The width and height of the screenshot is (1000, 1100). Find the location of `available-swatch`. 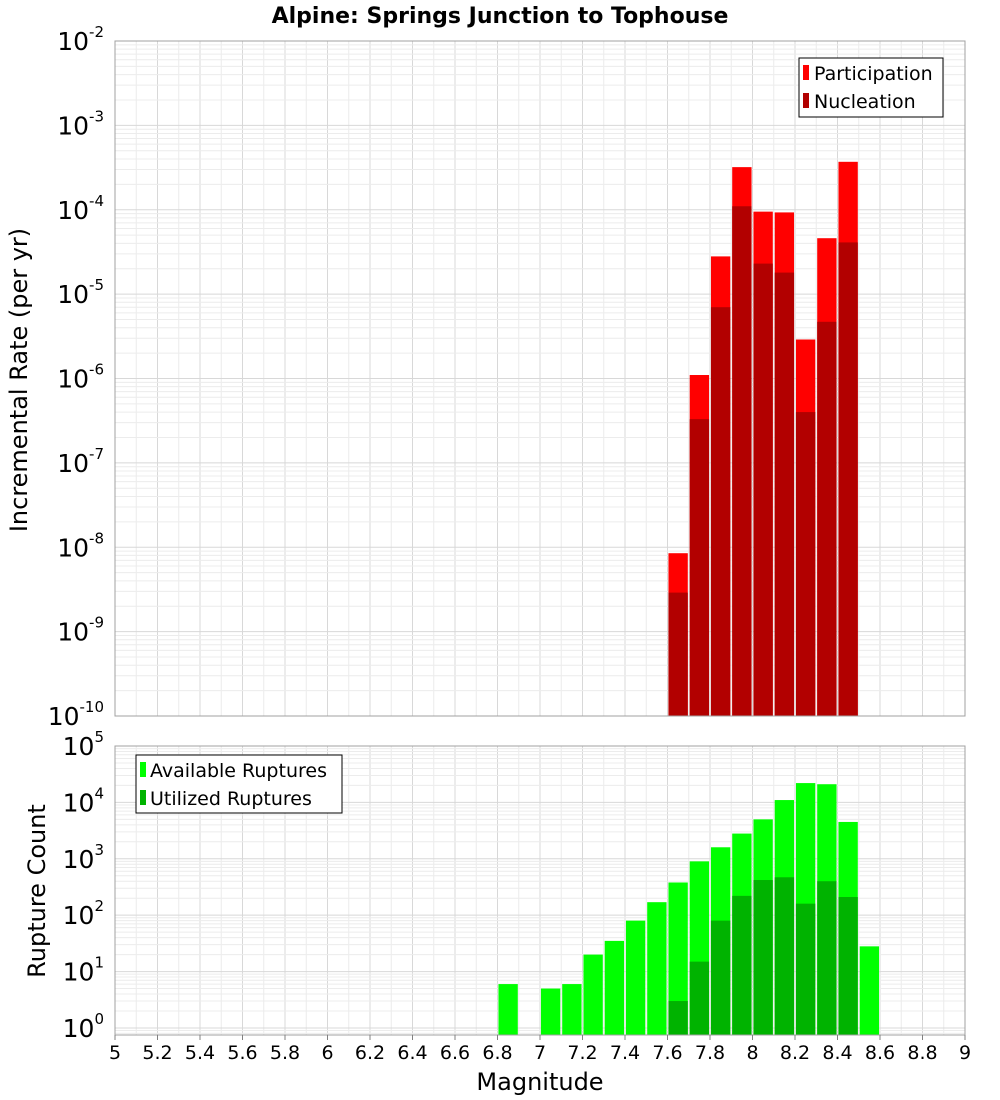

available-swatch is located at coordinates (143, 769).